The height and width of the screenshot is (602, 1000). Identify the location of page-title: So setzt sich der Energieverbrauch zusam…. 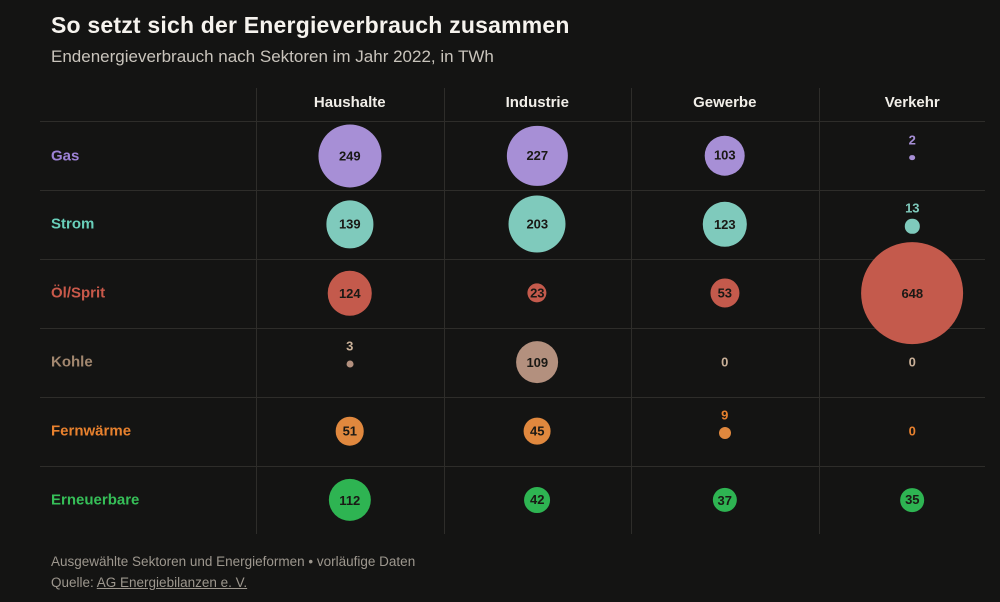
(310, 25).